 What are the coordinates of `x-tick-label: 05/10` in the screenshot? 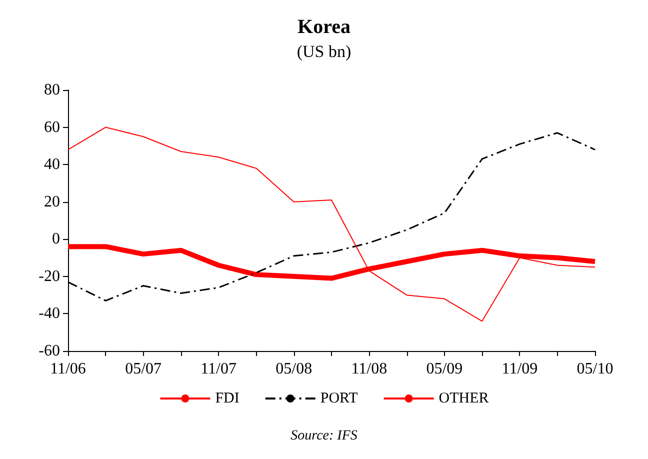 It's located at (595, 369).